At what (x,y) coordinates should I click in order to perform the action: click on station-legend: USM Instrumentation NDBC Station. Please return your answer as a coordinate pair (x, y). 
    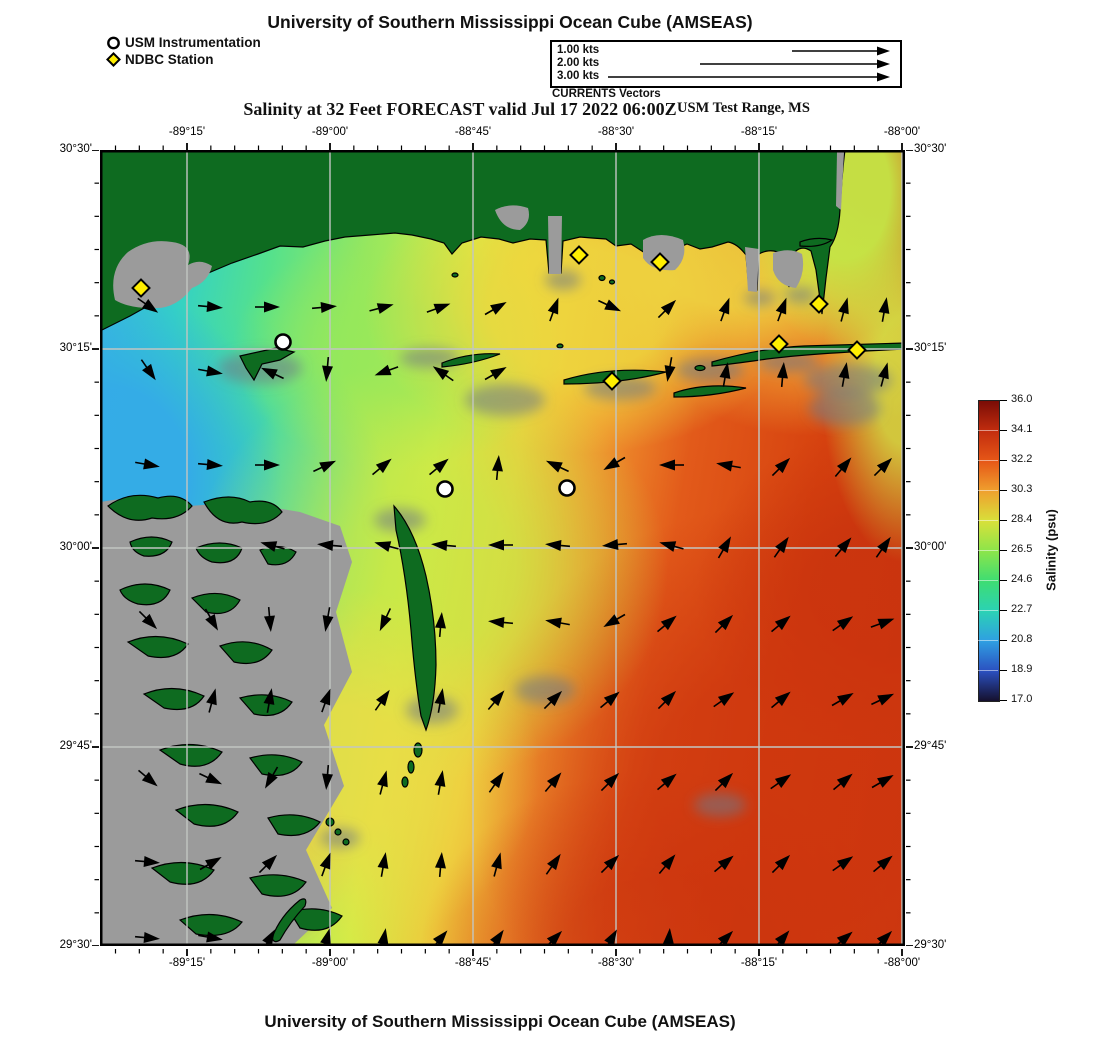
    Looking at the image, I should click on (183, 51).